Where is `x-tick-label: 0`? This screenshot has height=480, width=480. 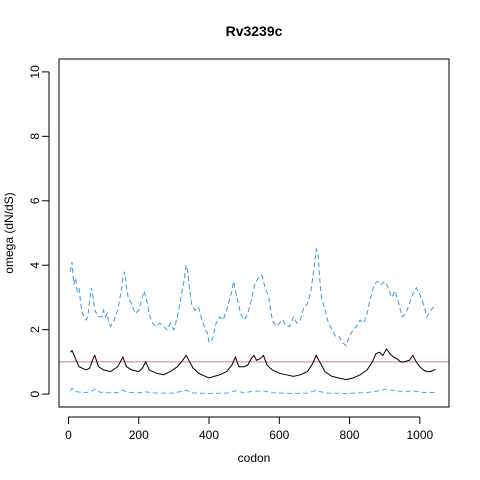
x-tick-label: 0 is located at coordinates (68, 435).